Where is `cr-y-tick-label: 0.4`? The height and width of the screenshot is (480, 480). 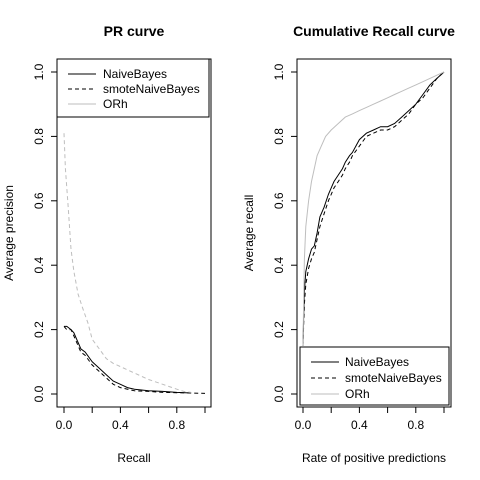 cr-y-tick-label: 0.4 is located at coordinates (279, 265).